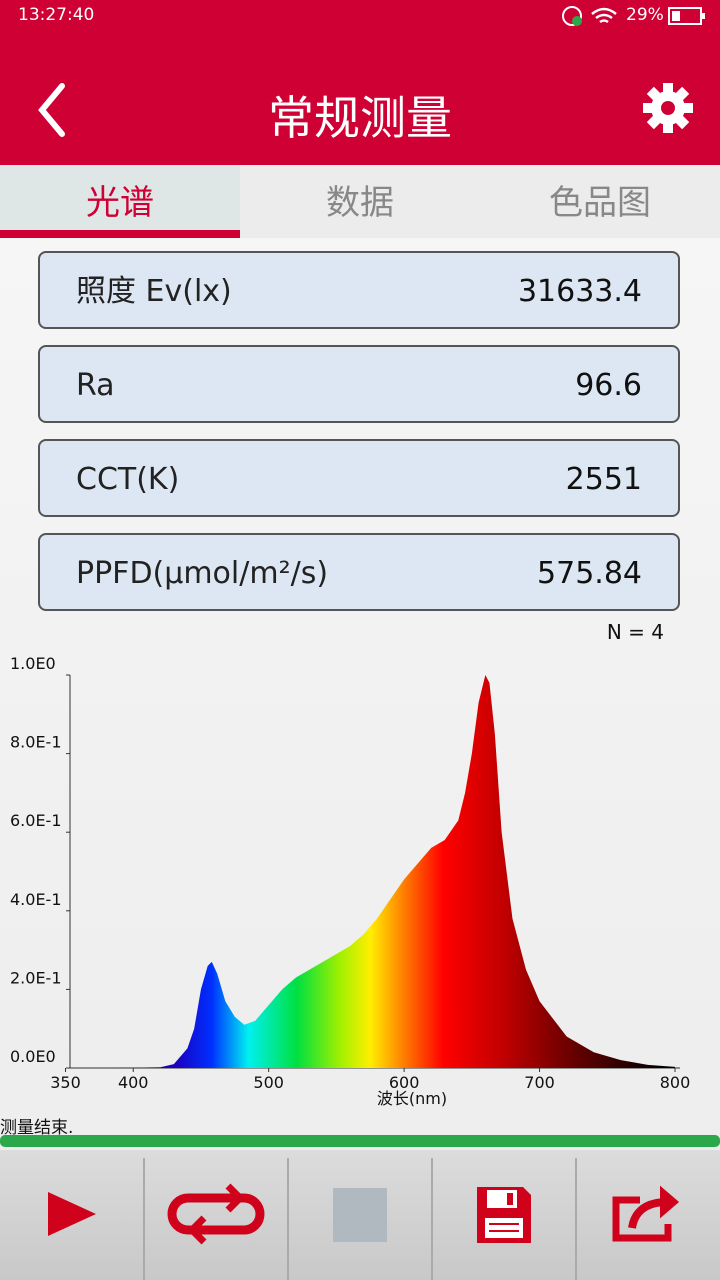  I want to click on measurement-value: 2551, so click(603, 479).